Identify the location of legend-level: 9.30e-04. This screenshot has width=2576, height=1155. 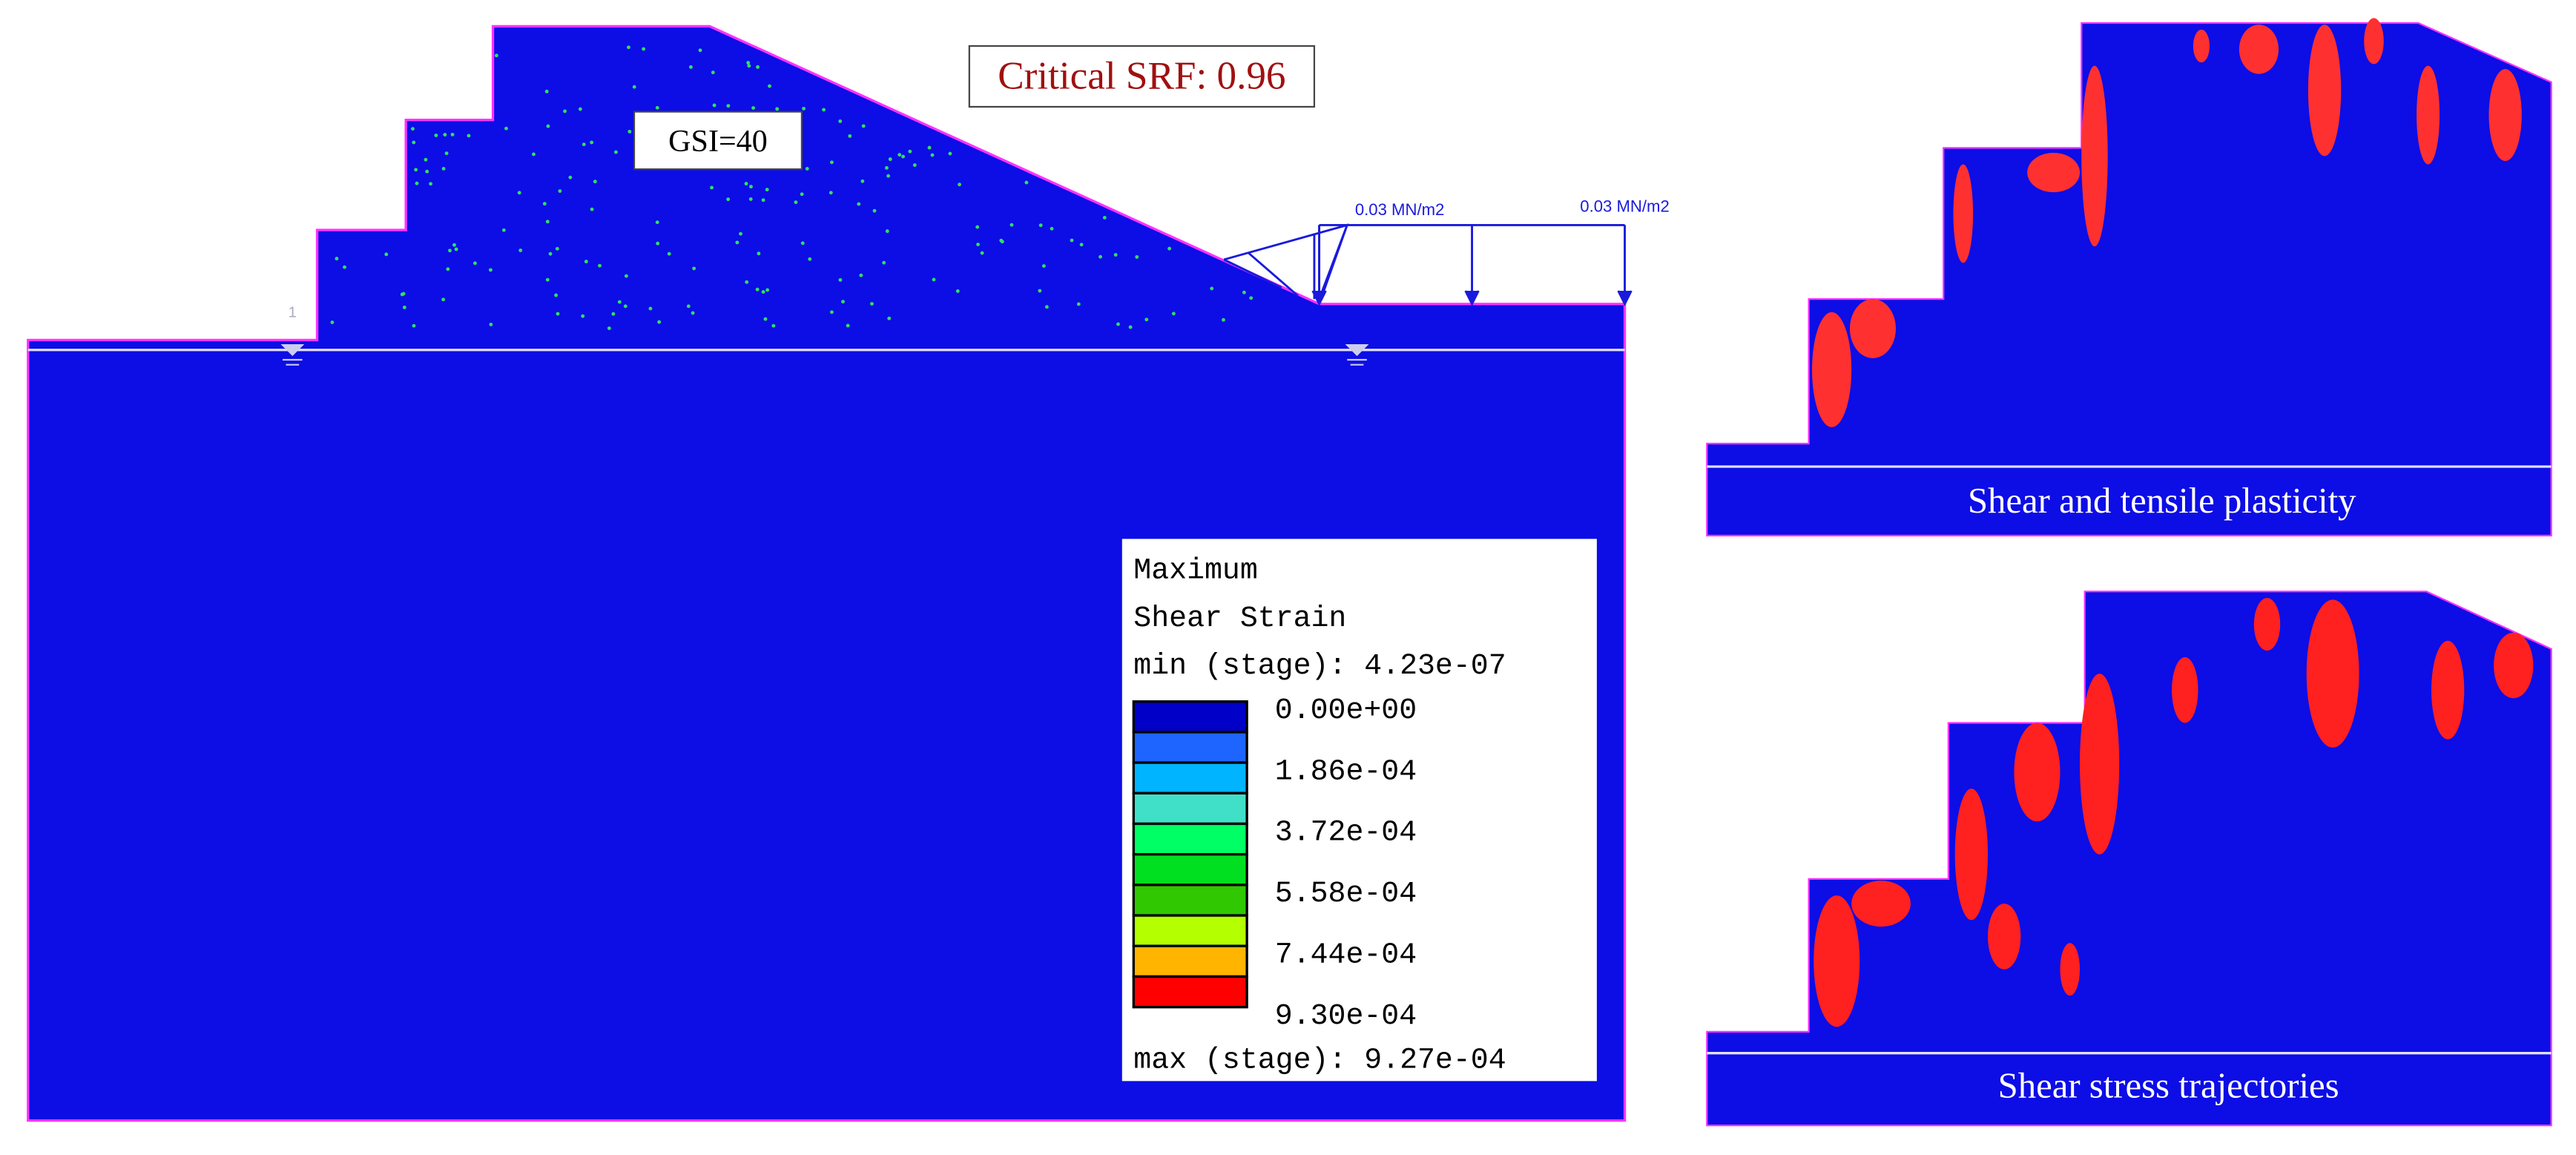
(1346, 1016).